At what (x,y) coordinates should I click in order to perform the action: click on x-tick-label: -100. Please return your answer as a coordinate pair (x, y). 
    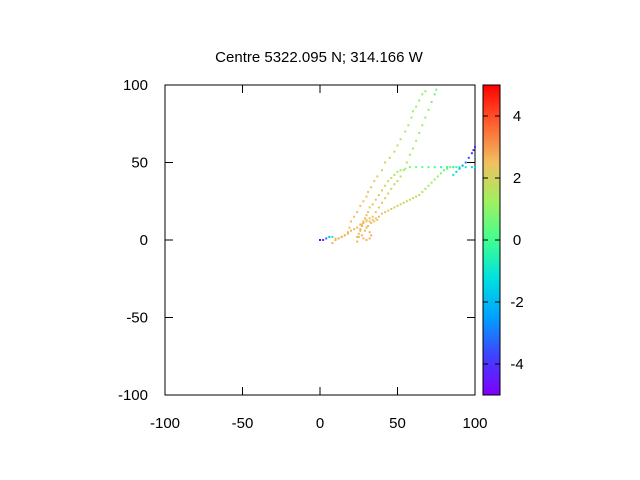
    Looking at the image, I should click on (165, 423).